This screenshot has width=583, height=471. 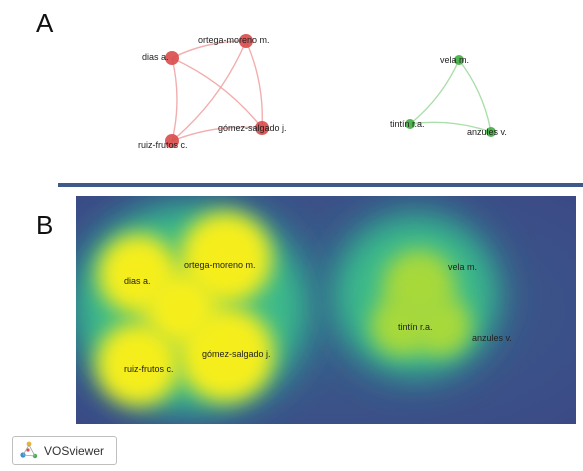 I want to click on density-label-ortega: ortega-moreno m., so click(x=220, y=265).